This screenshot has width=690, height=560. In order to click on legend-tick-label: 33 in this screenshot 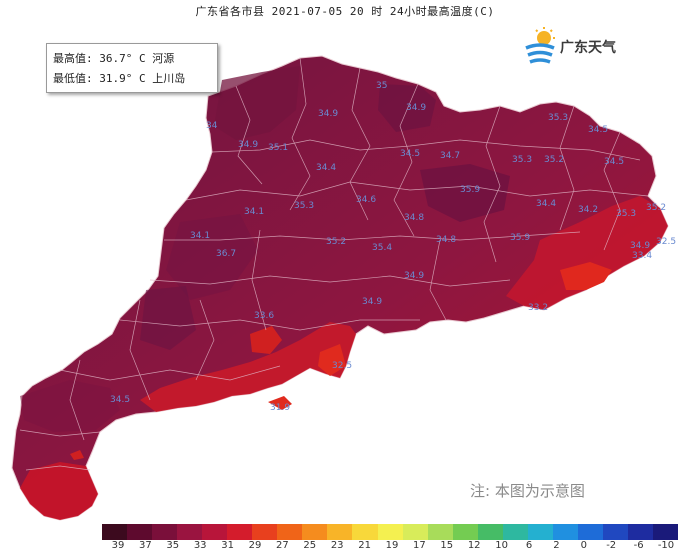, I will do `click(200, 545)`.